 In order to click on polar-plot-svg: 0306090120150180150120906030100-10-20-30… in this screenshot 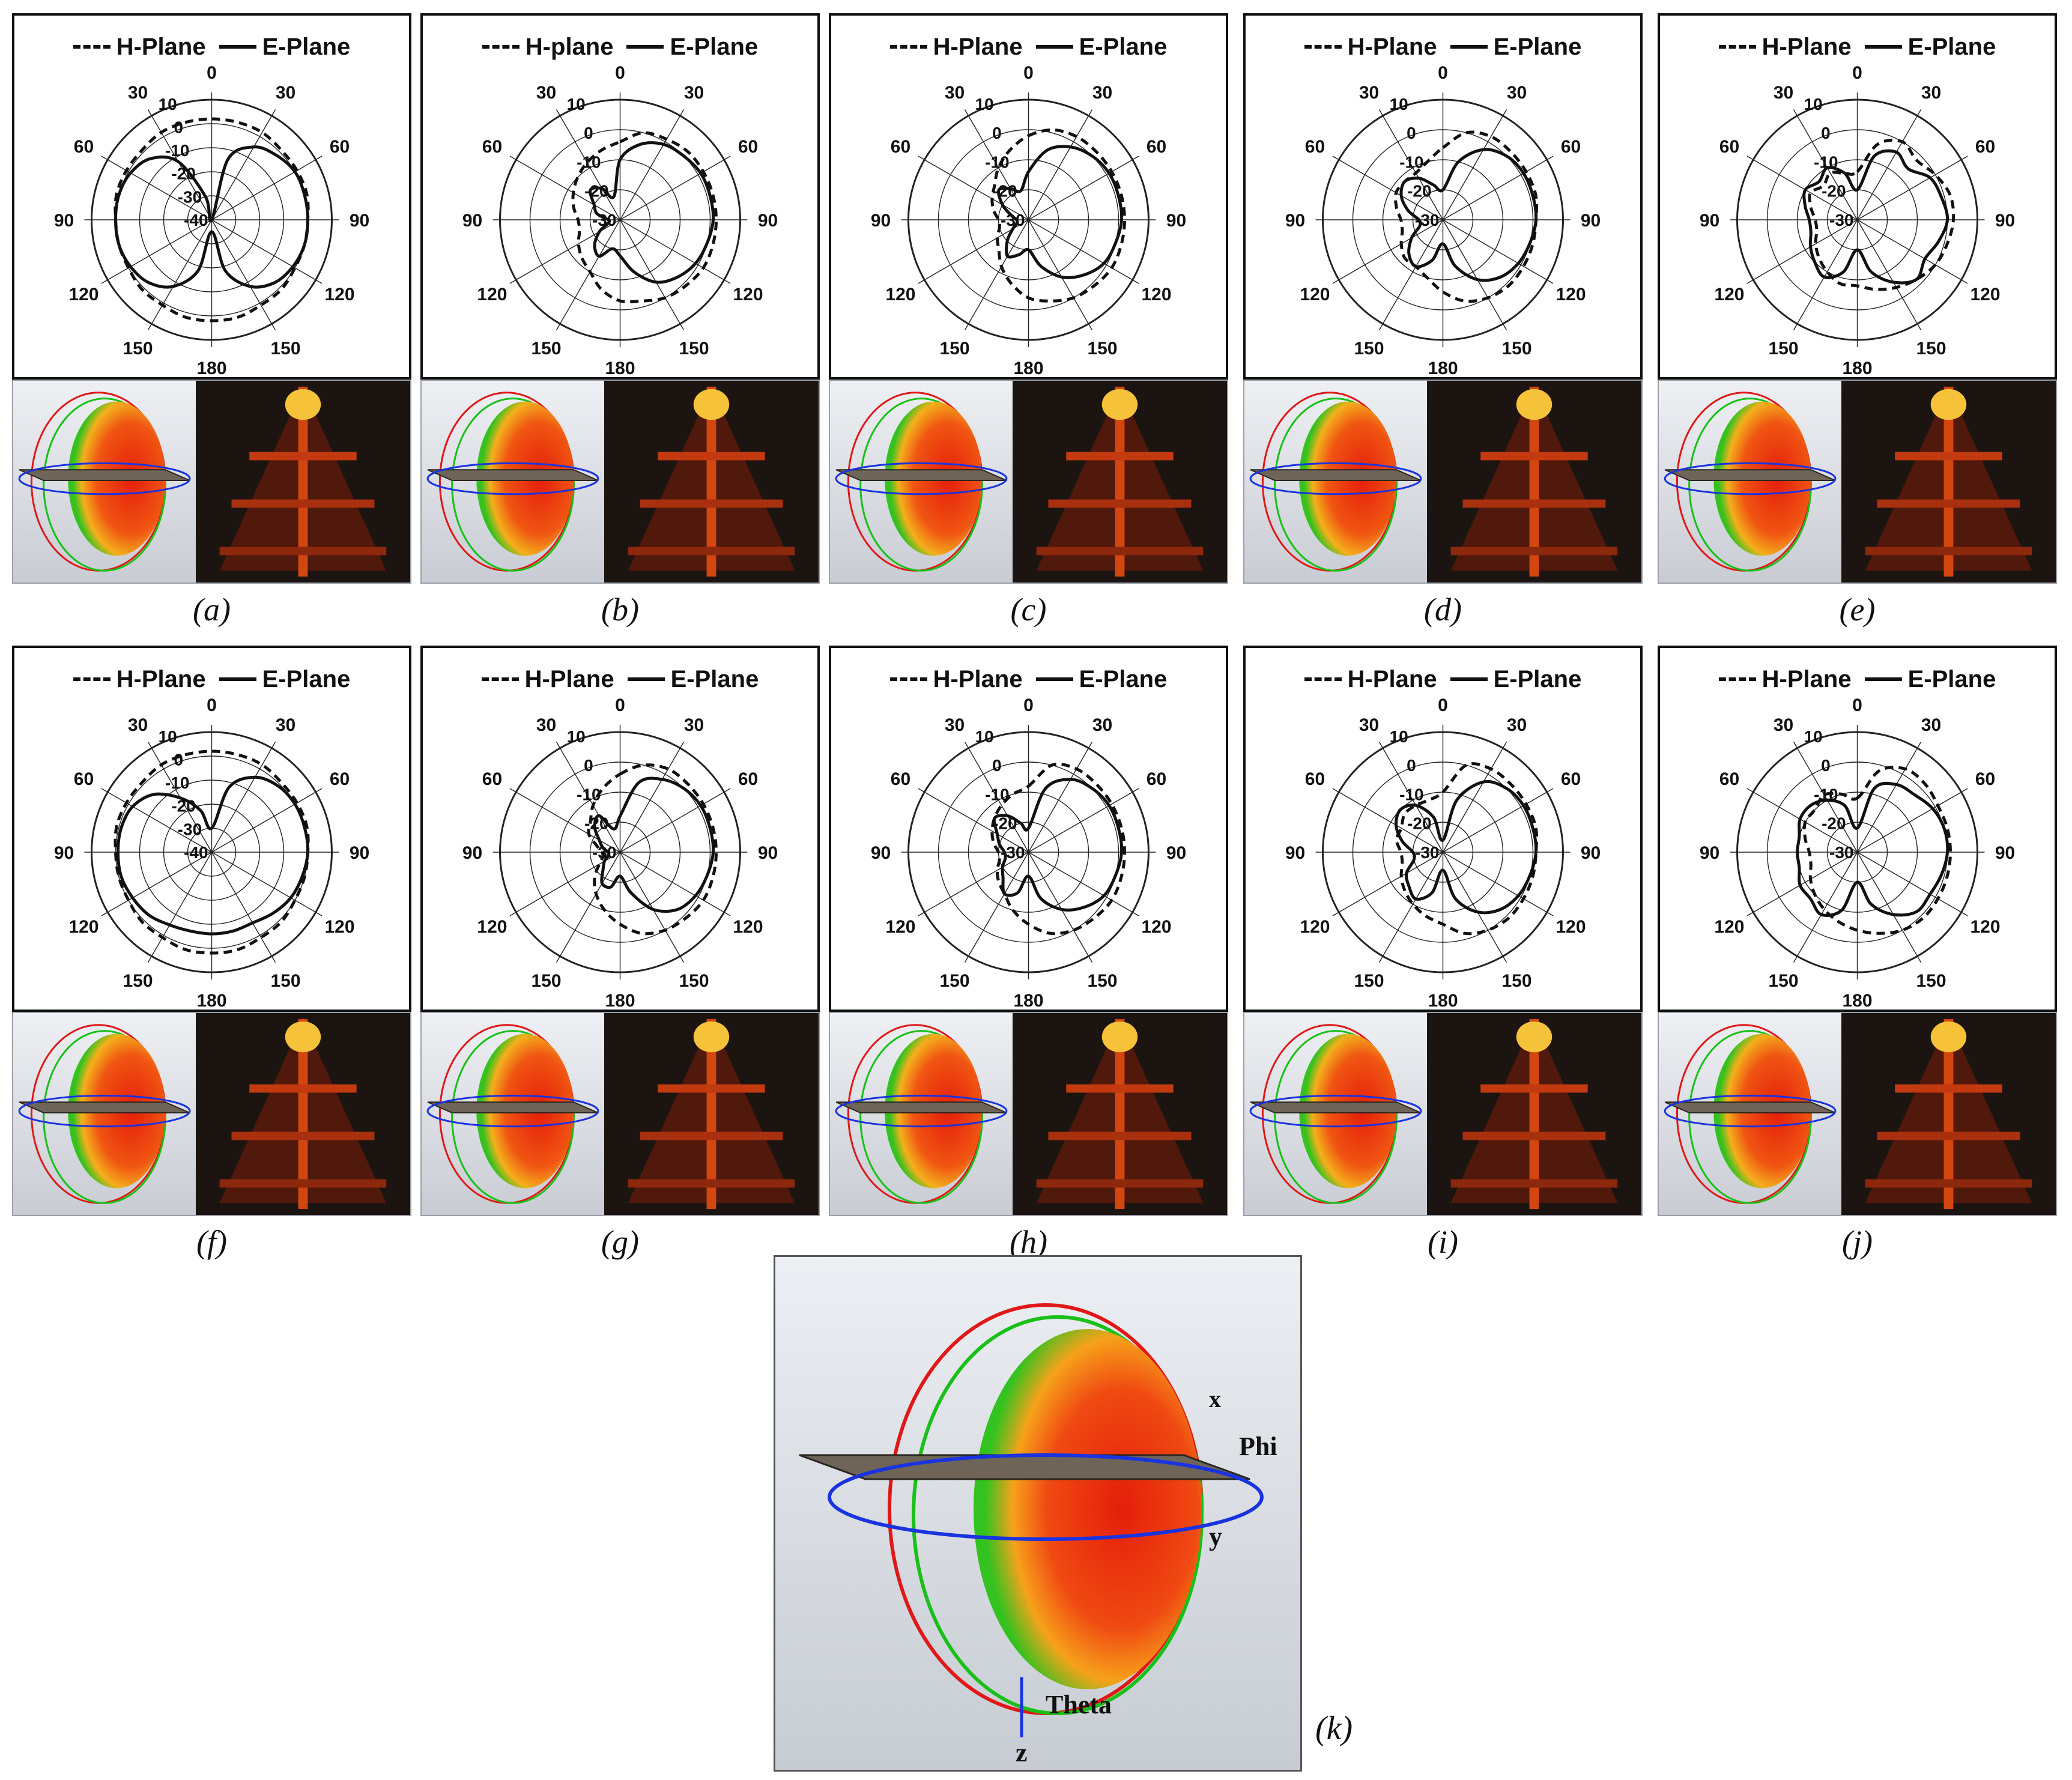, I will do `click(211, 852)`.